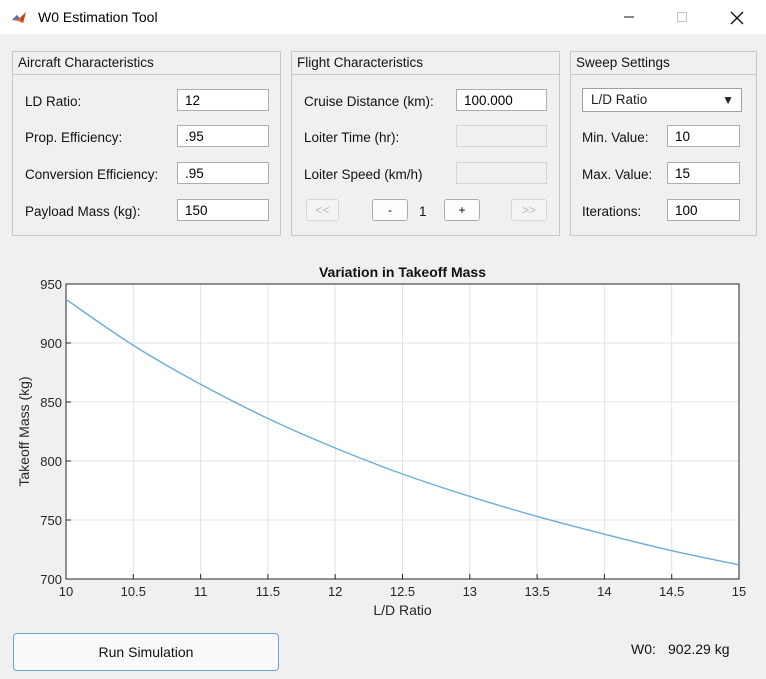 Image resolution: width=766 pixels, height=679 pixels. What do you see at coordinates (98, 17) in the screenshot?
I see `window-title: W0 Estimation Tool` at bounding box center [98, 17].